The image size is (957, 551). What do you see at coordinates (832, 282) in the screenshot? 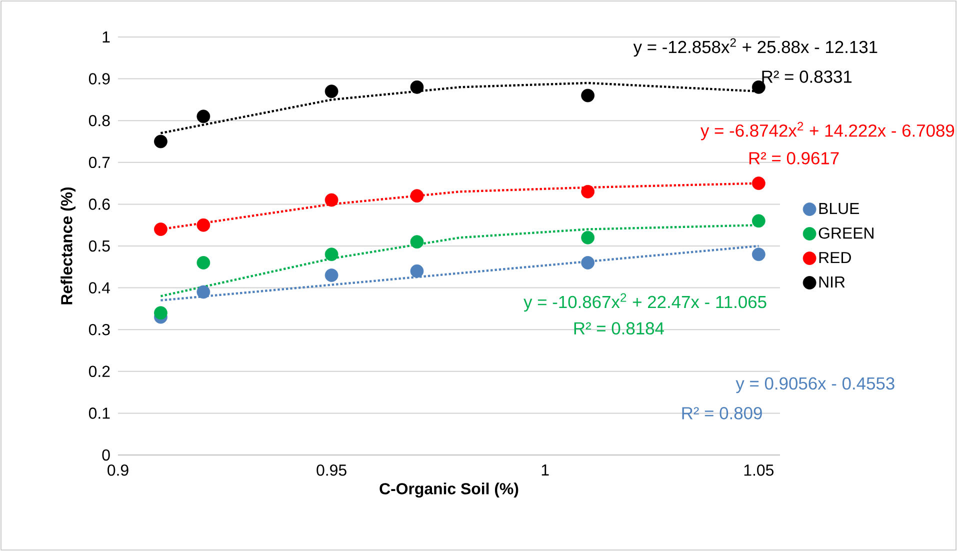
I see `legend-label: NIR` at bounding box center [832, 282].